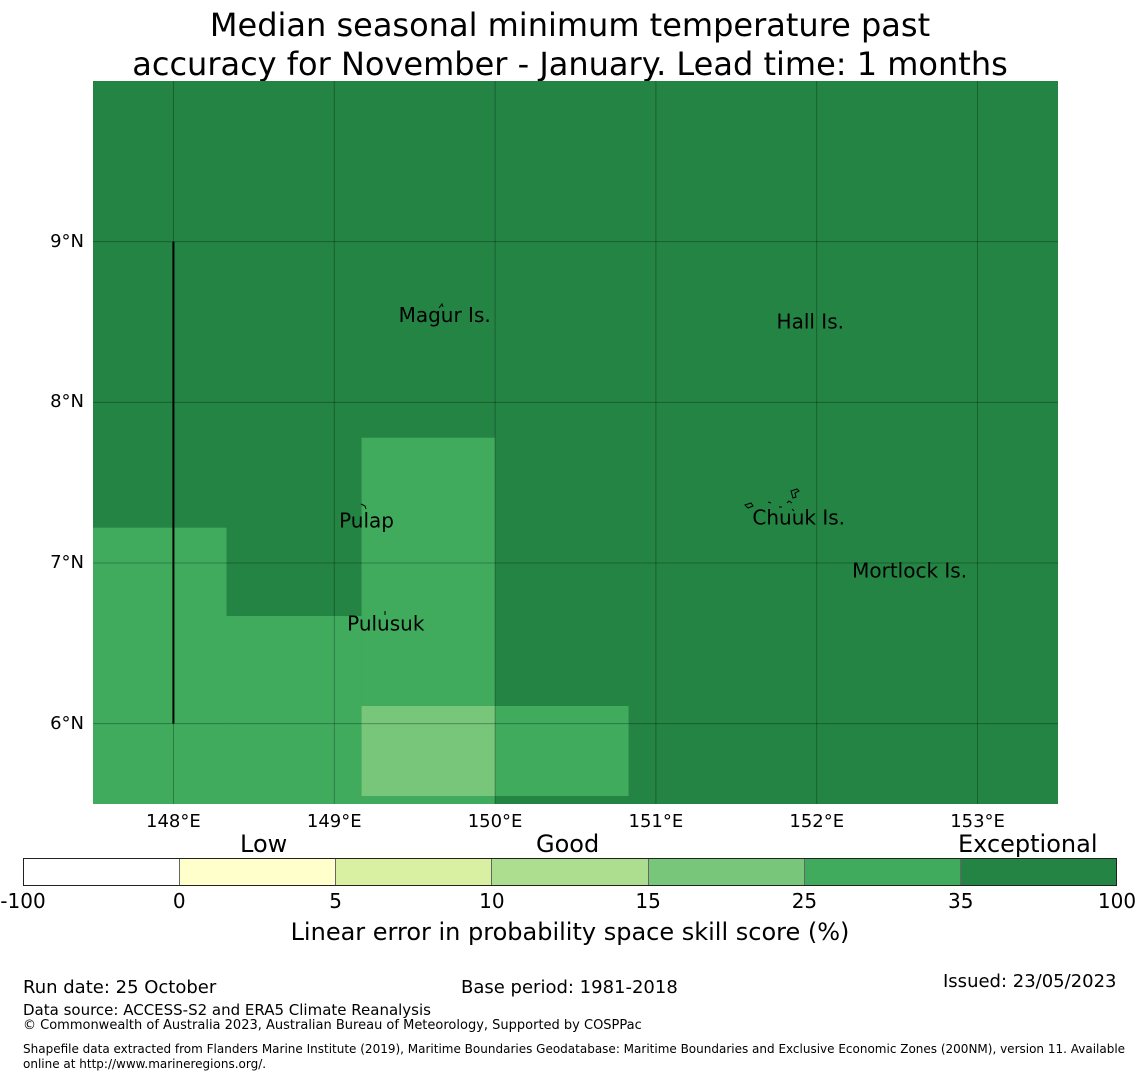 The width and height of the screenshot is (1140, 1080). Describe the element at coordinates (804, 901) in the screenshot. I see `colorbar-tick-label: 25` at that location.